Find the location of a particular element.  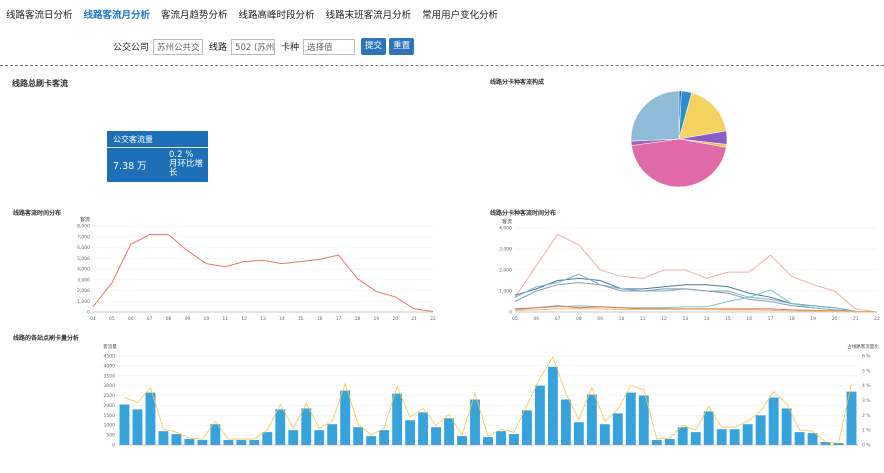

x-tick-label: 05 is located at coordinates (515, 319).